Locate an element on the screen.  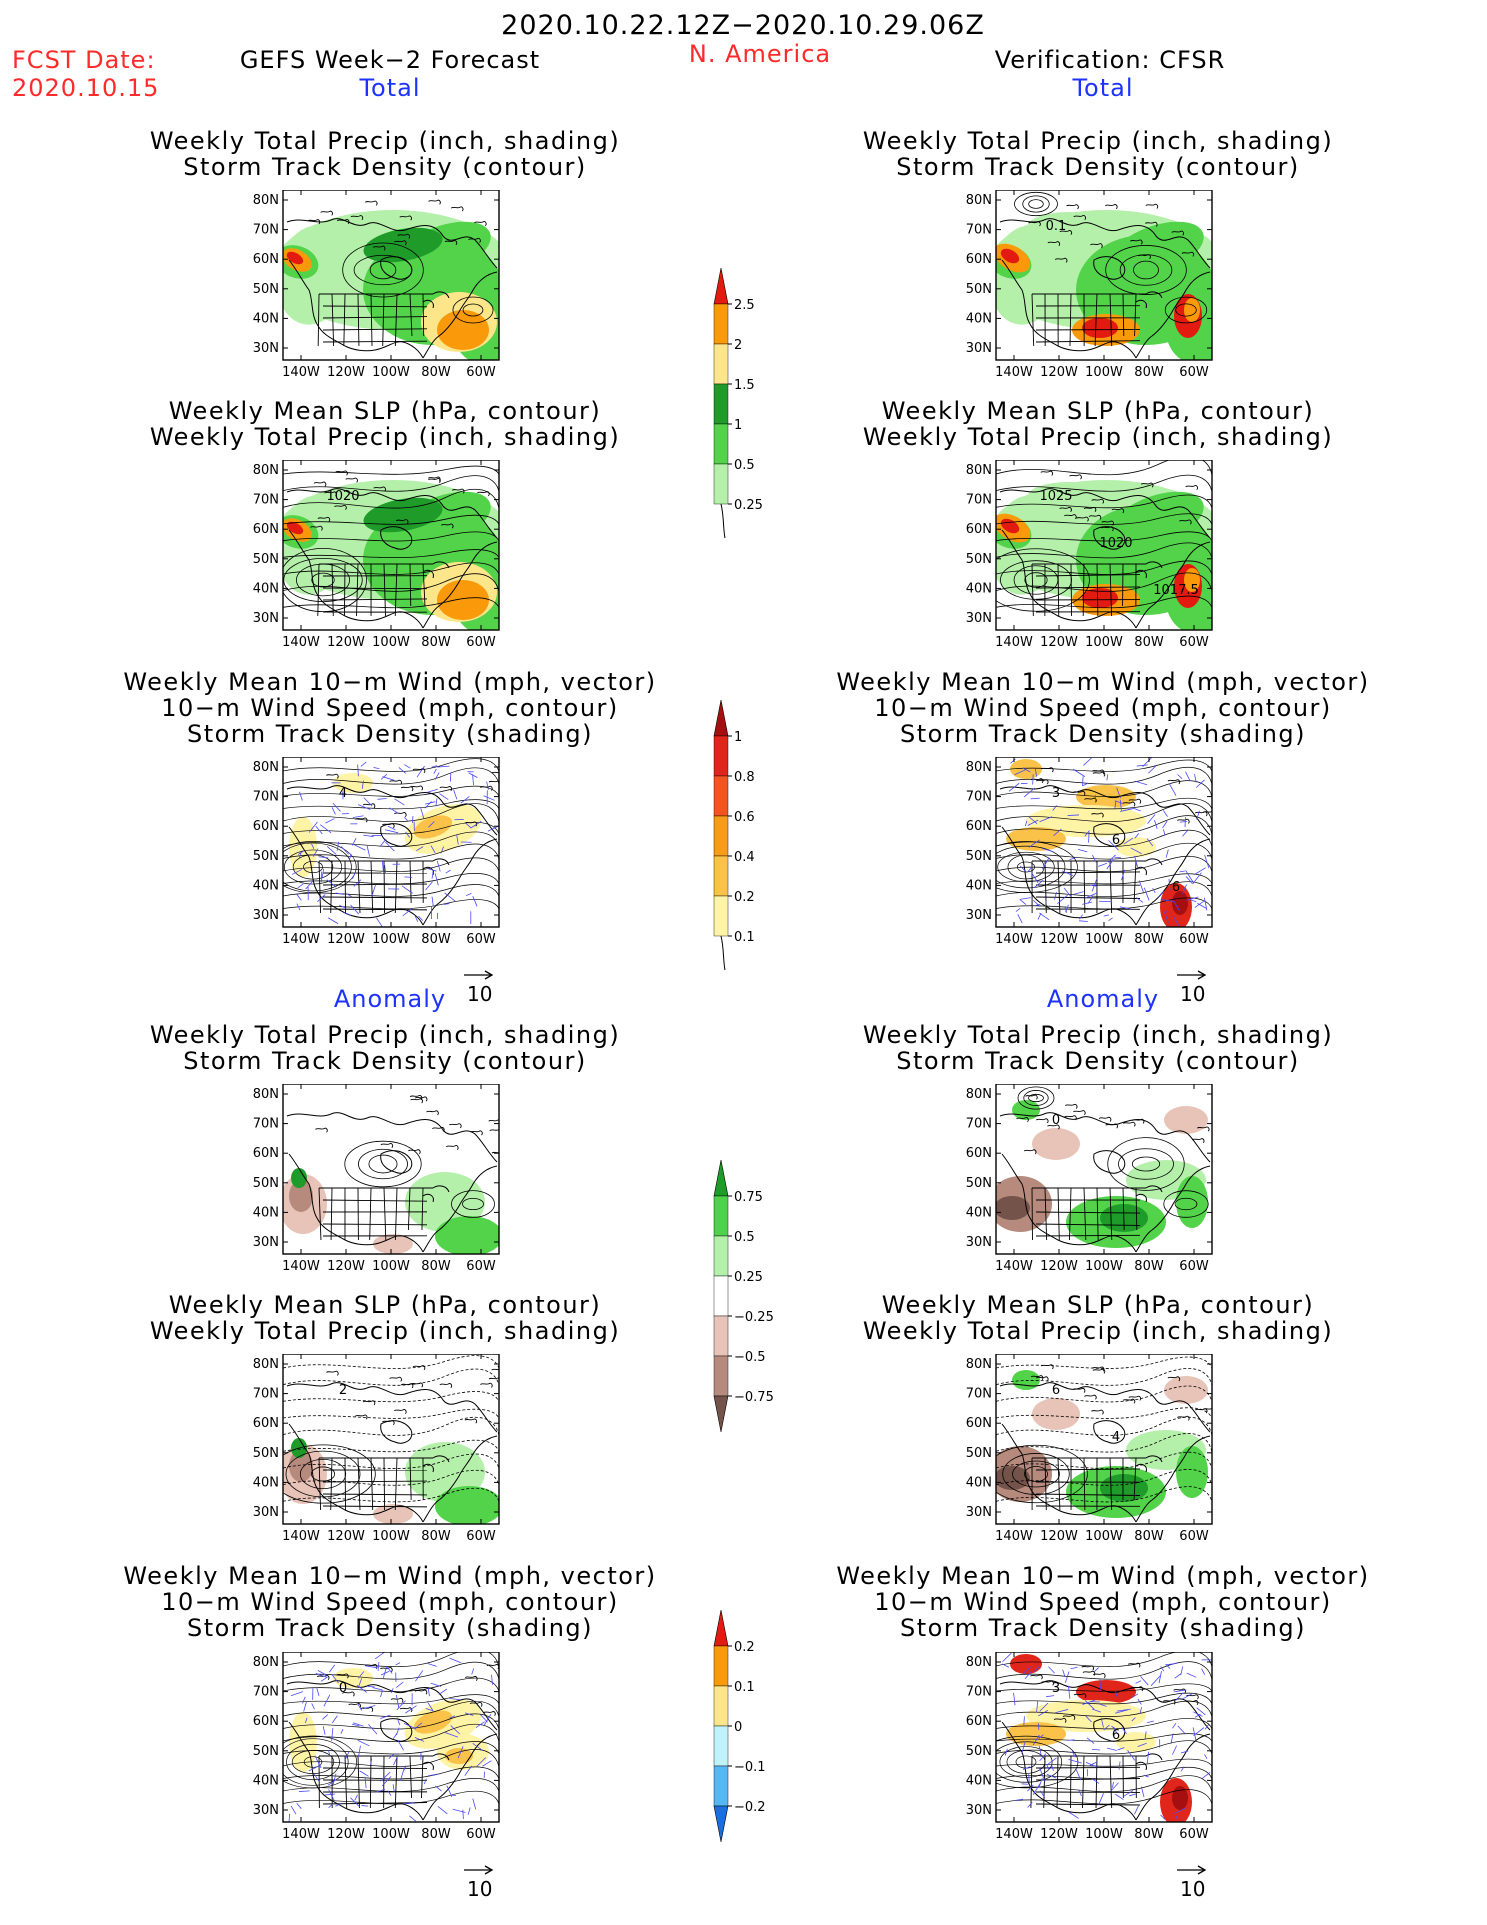
colorbar-tick-label: 0 is located at coordinates (738, 1727).